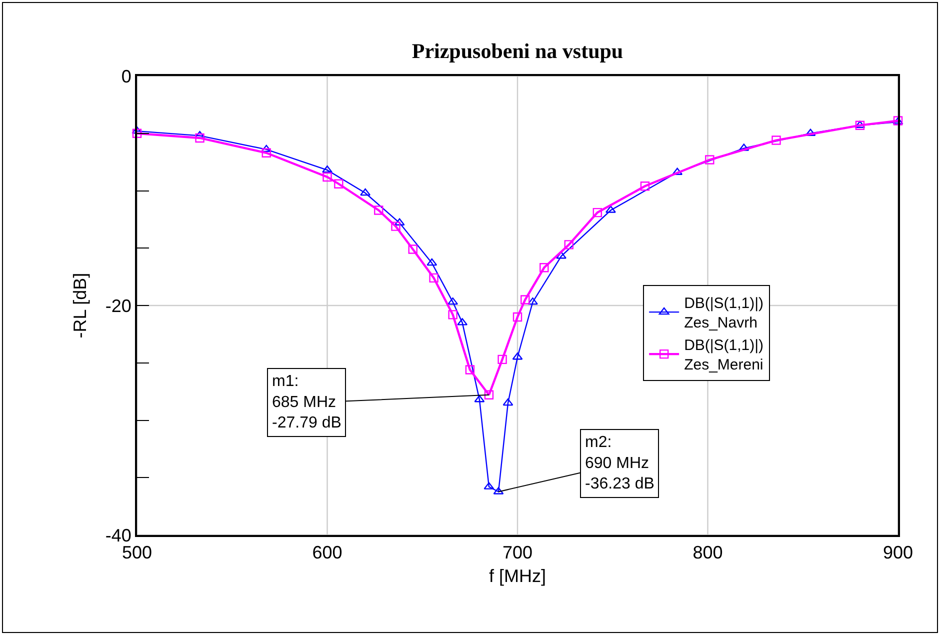 The width and height of the screenshot is (942, 637). Describe the element at coordinates (307, 402) in the screenshot. I see `annotation: m1: 685 MHz -27.79 dB` at that location.